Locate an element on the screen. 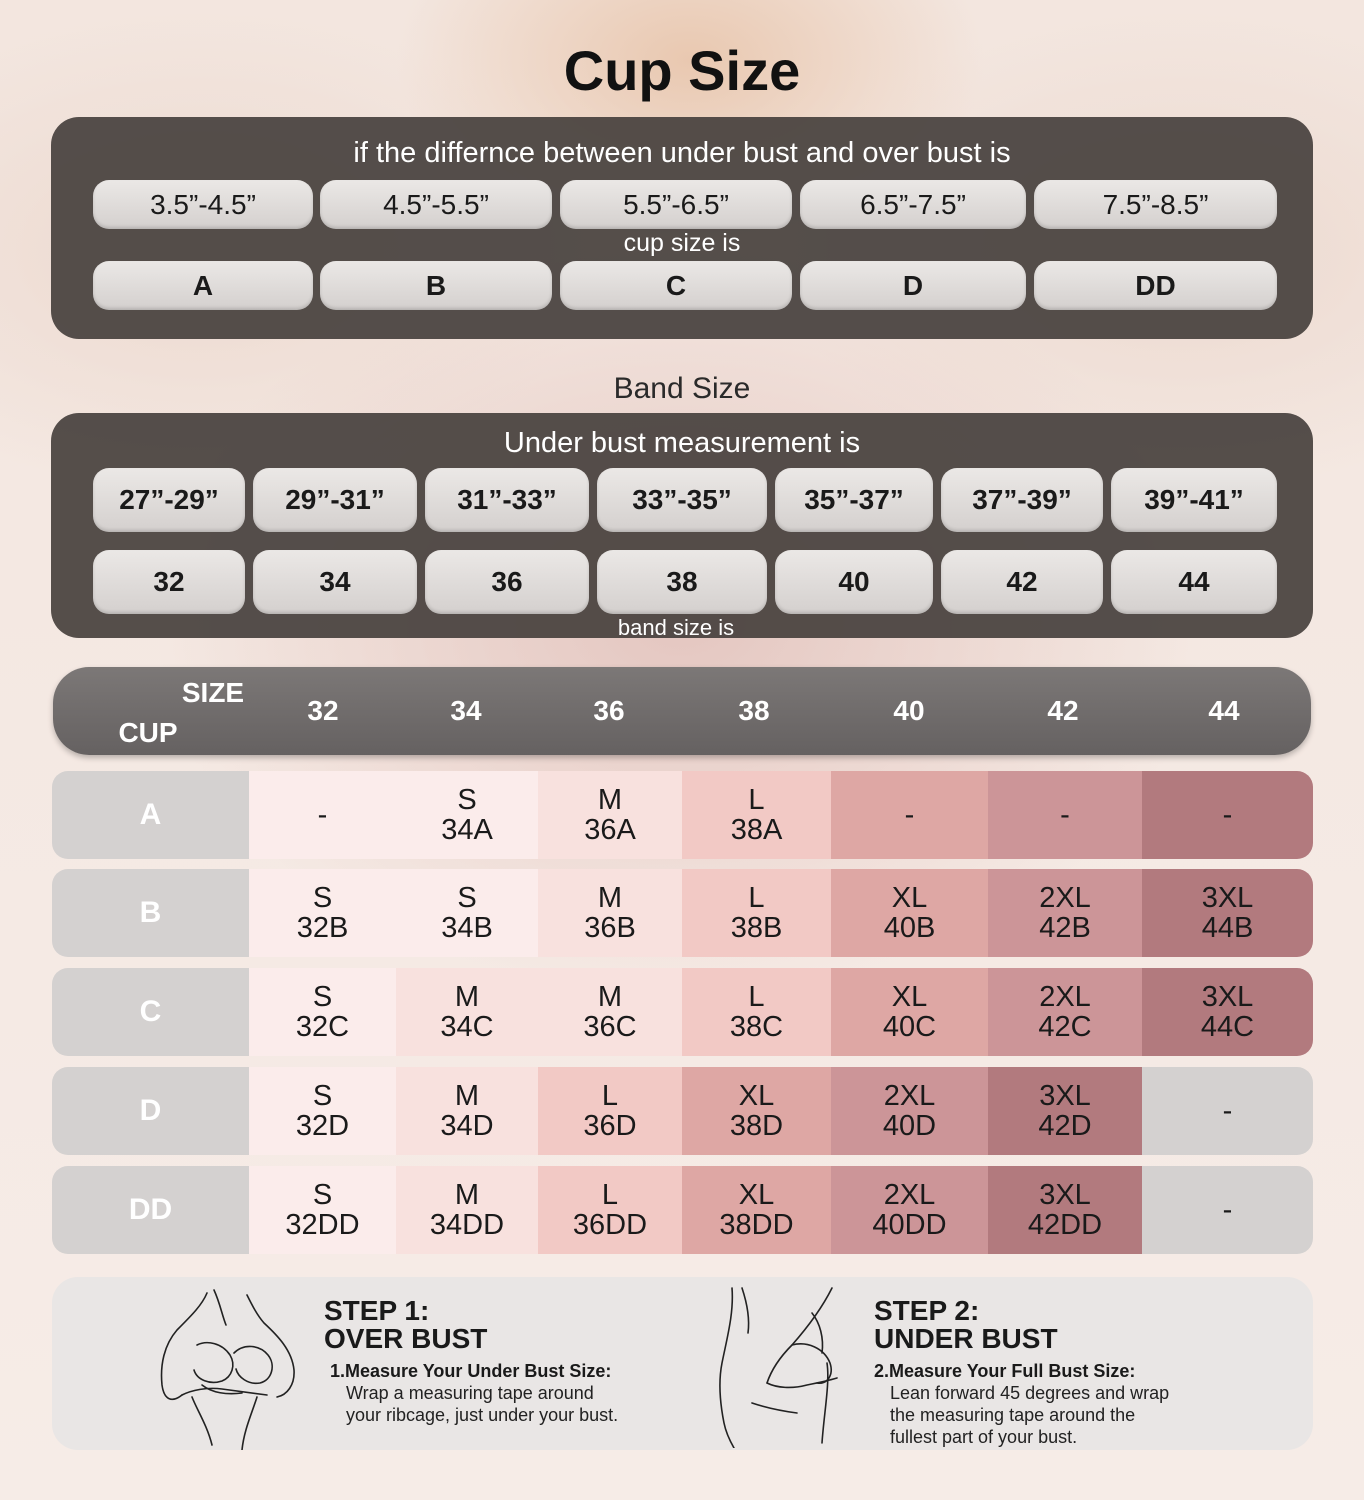  size-cell: 2XL 40D is located at coordinates (909, 1111).